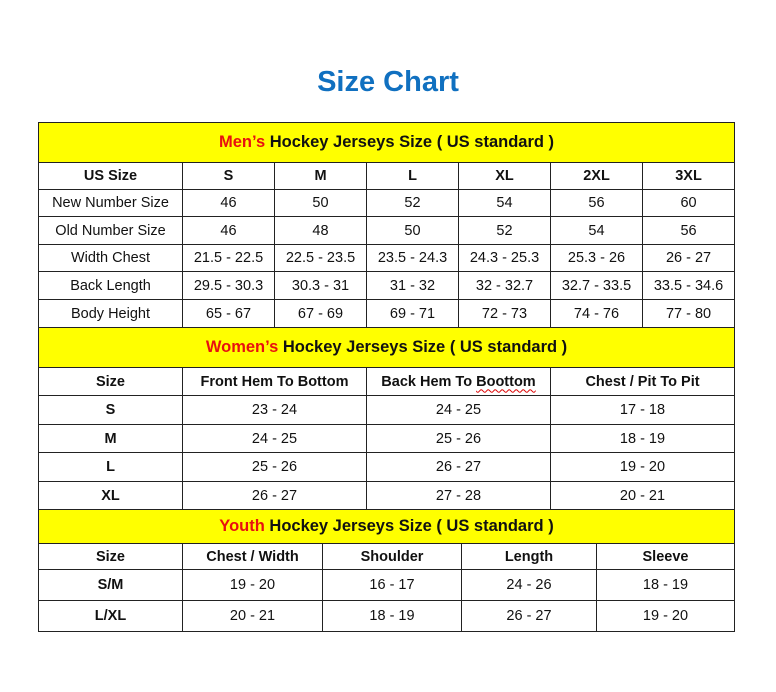 This screenshot has width=776, height=692. I want to click on column-header: Length, so click(529, 556).